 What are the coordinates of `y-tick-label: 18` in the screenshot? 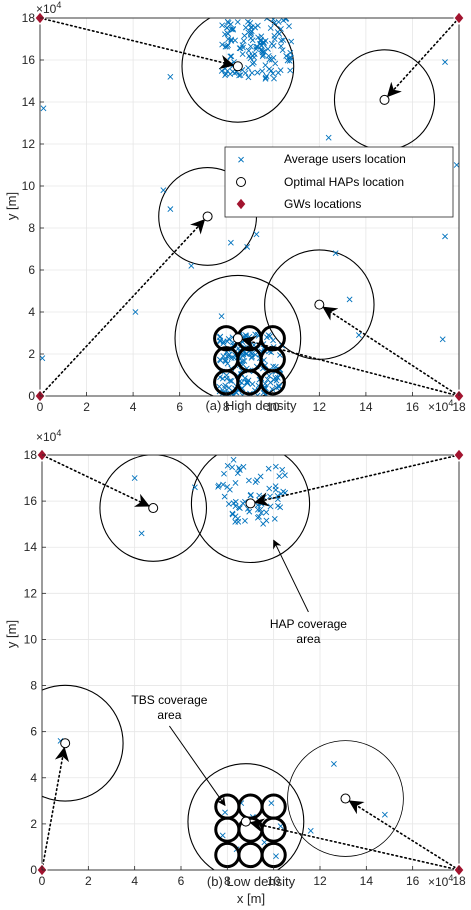 It's located at (29, 18).